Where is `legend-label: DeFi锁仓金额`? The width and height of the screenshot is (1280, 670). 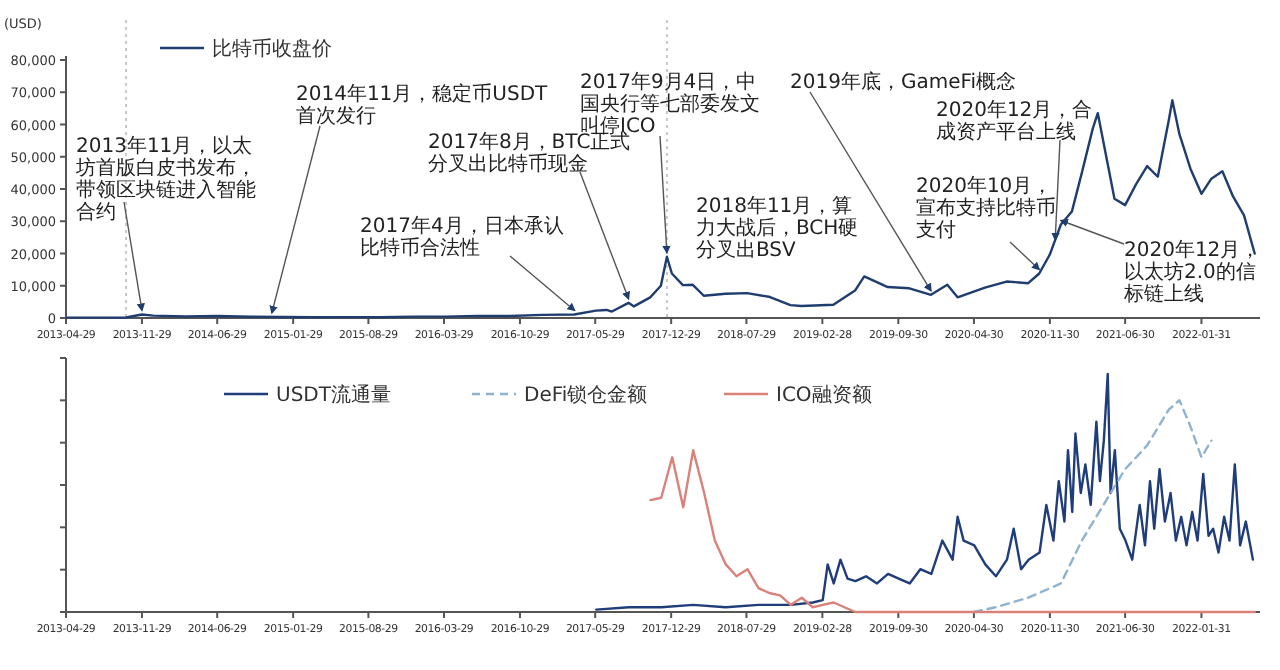
legend-label: DeFi锁仓金额 is located at coordinates (586, 395).